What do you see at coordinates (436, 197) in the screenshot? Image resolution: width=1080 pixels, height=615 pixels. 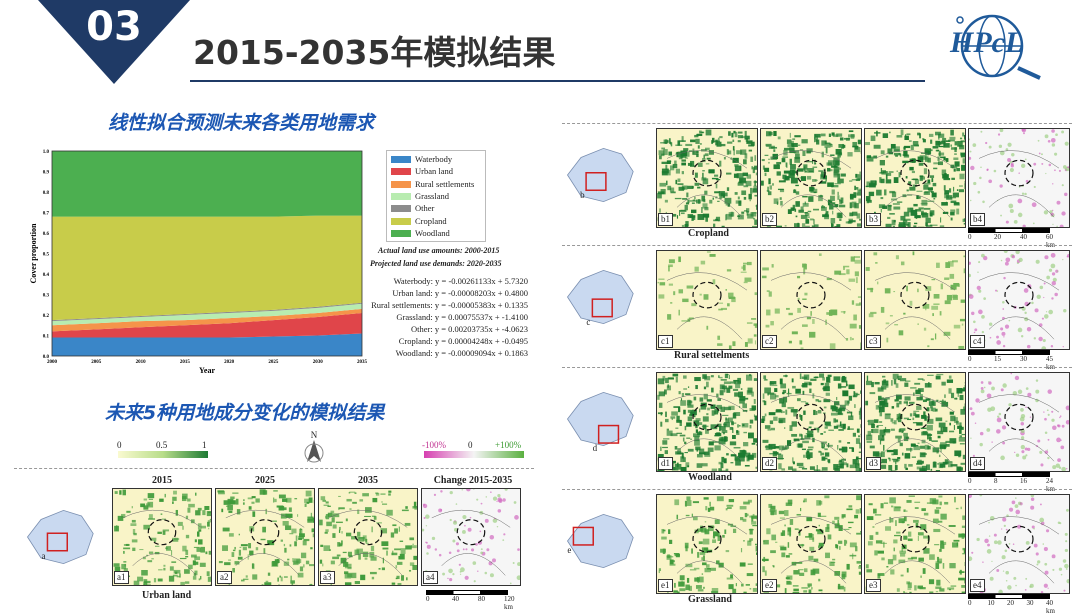 I see `legend-item: Grassland` at bounding box center [436, 197].